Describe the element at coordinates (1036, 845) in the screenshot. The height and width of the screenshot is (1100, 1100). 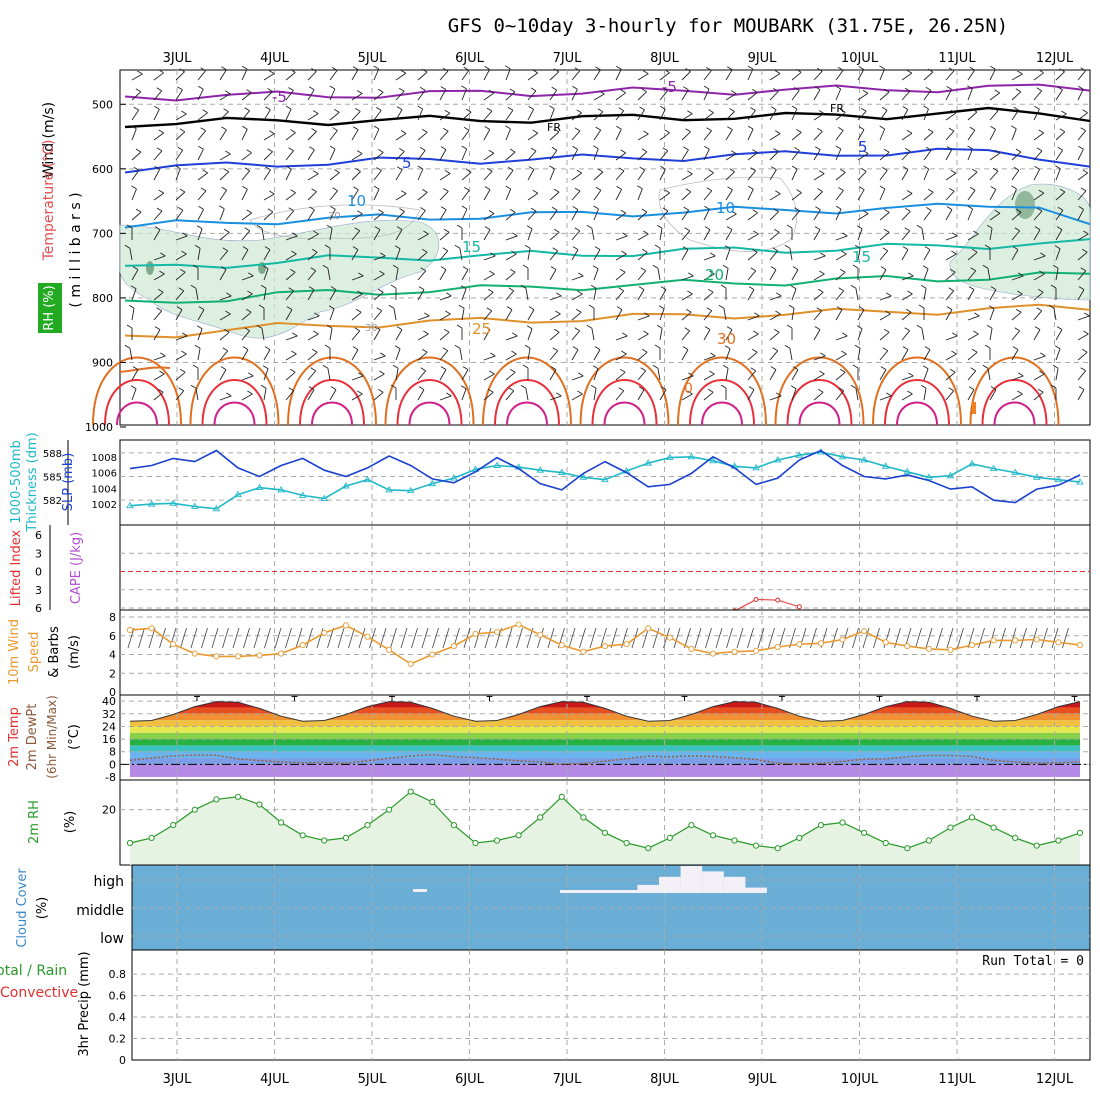
I see `rh-point` at that location.